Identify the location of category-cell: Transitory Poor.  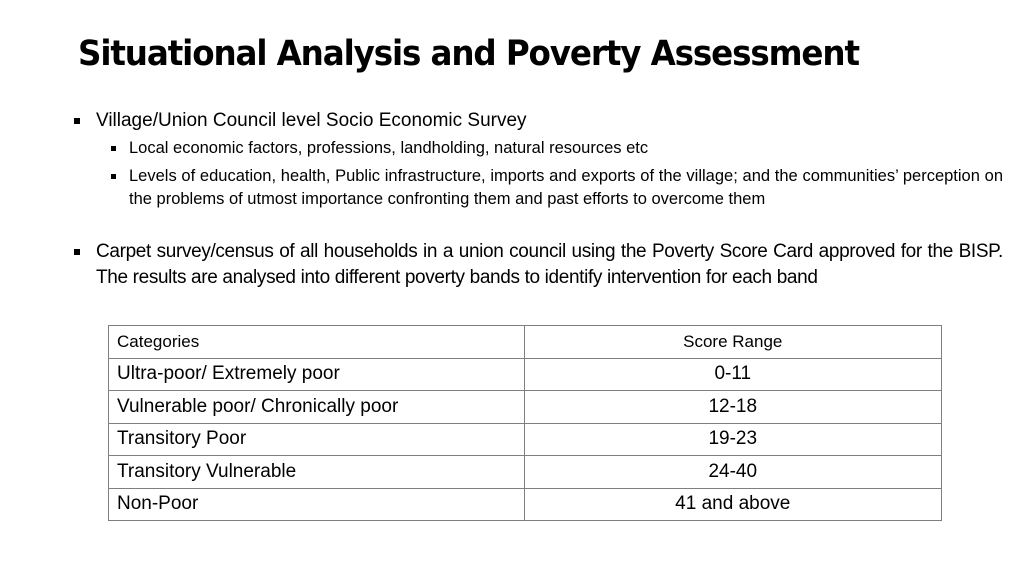
(316, 439).